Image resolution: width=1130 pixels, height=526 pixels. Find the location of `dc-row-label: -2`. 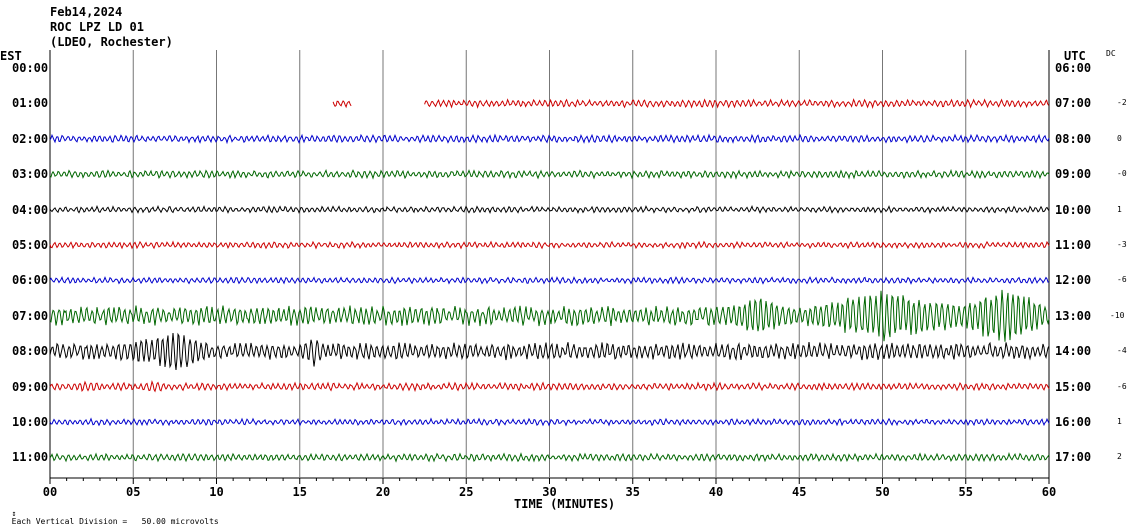

dc-row-label: -2 is located at coordinates (1122, 103).